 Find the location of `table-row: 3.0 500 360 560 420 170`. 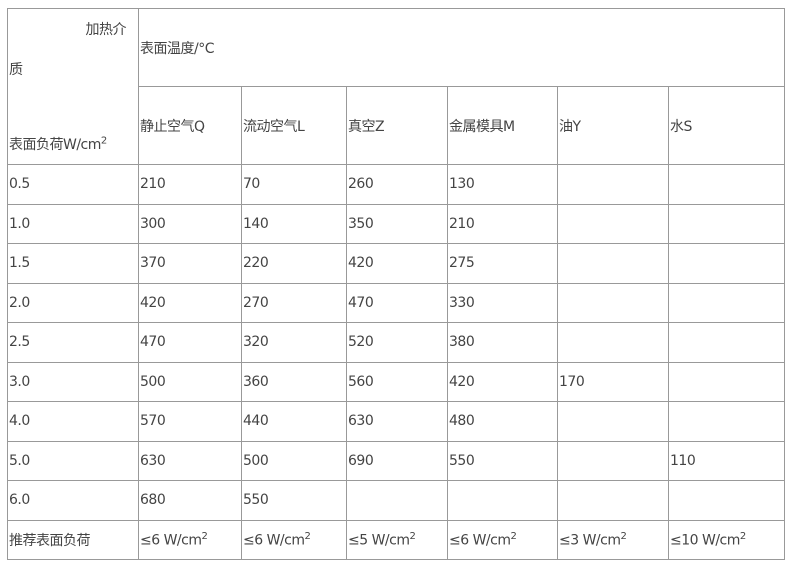

table-row: 3.0 500 360 560 420 170 is located at coordinates (396, 381).